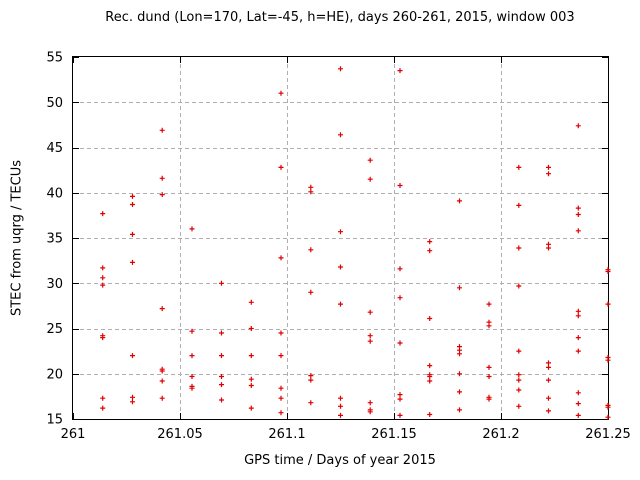 The image size is (640, 480). I want to click on svg-text: 40, so click(54, 193).